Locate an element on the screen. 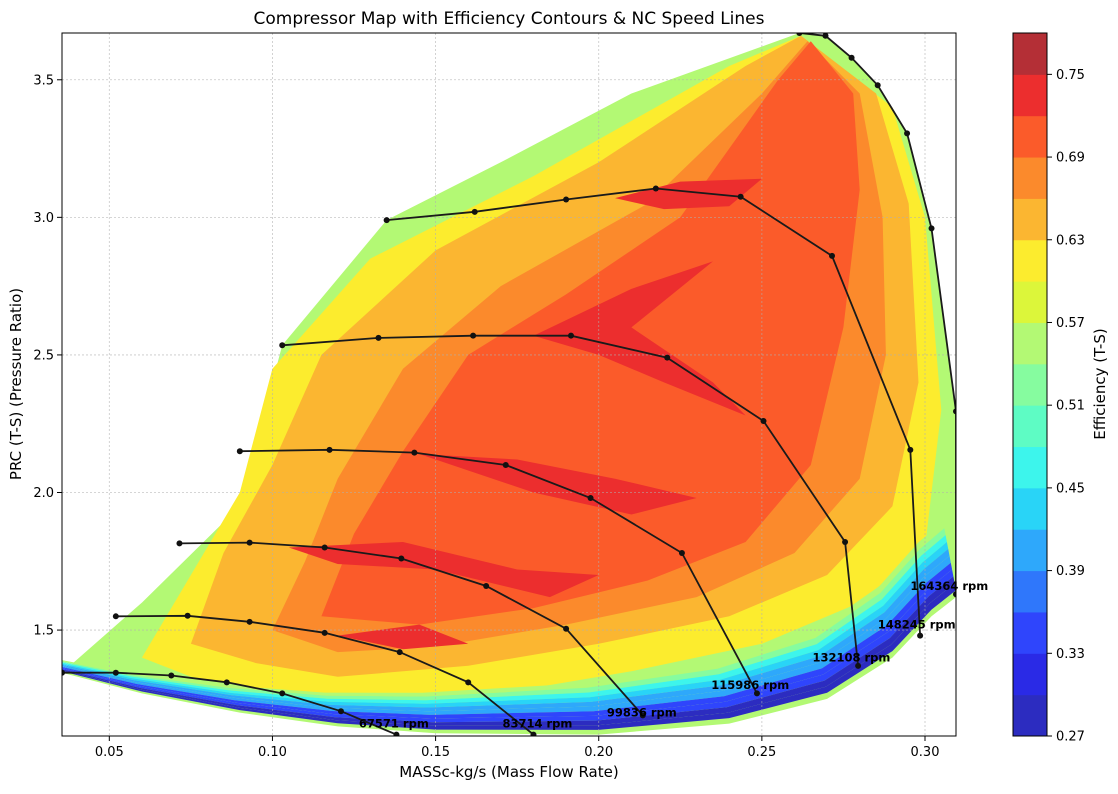 The image size is (1118, 794). colorbar-tick-label: 0.75 is located at coordinates (1070, 75).